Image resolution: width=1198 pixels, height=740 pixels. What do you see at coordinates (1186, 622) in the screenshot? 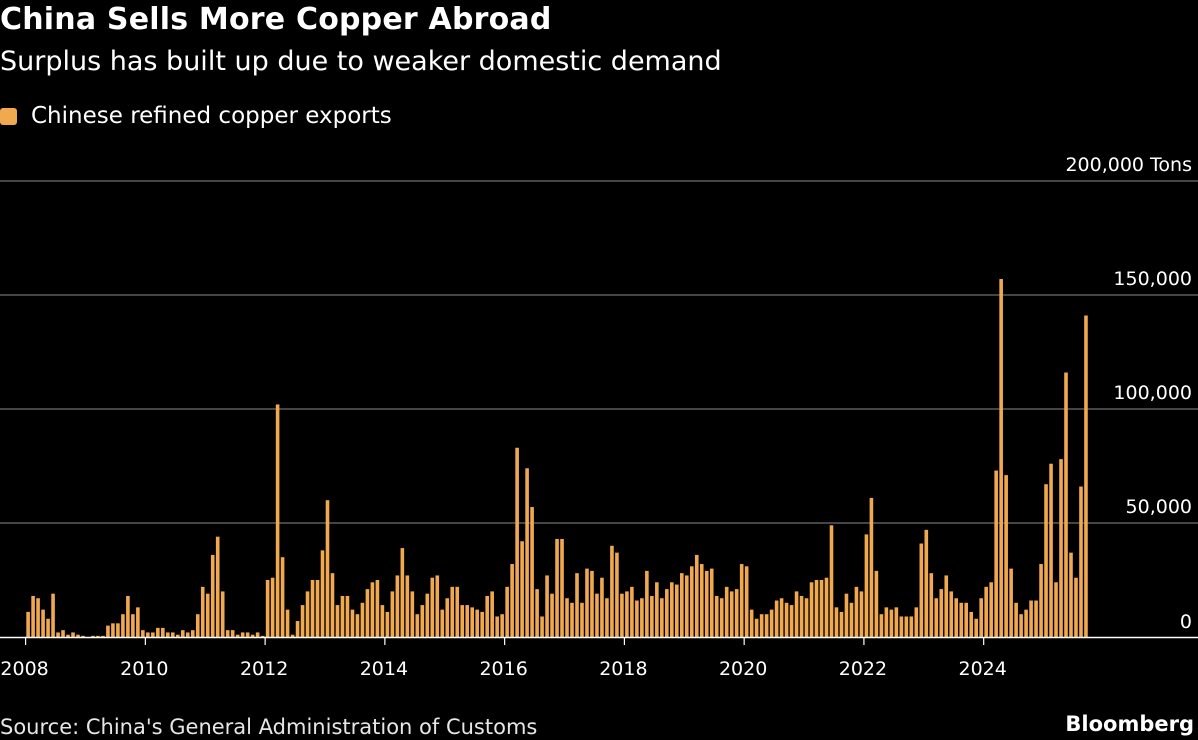
I see `y-tick-label: 0` at bounding box center [1186, 622].